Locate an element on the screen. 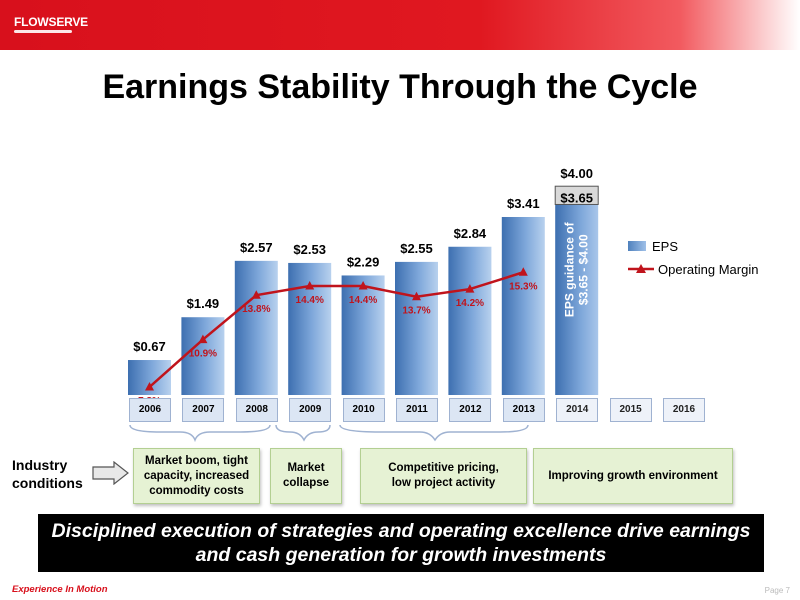  eps-bar-2008 is located at coordinates (256, 327).